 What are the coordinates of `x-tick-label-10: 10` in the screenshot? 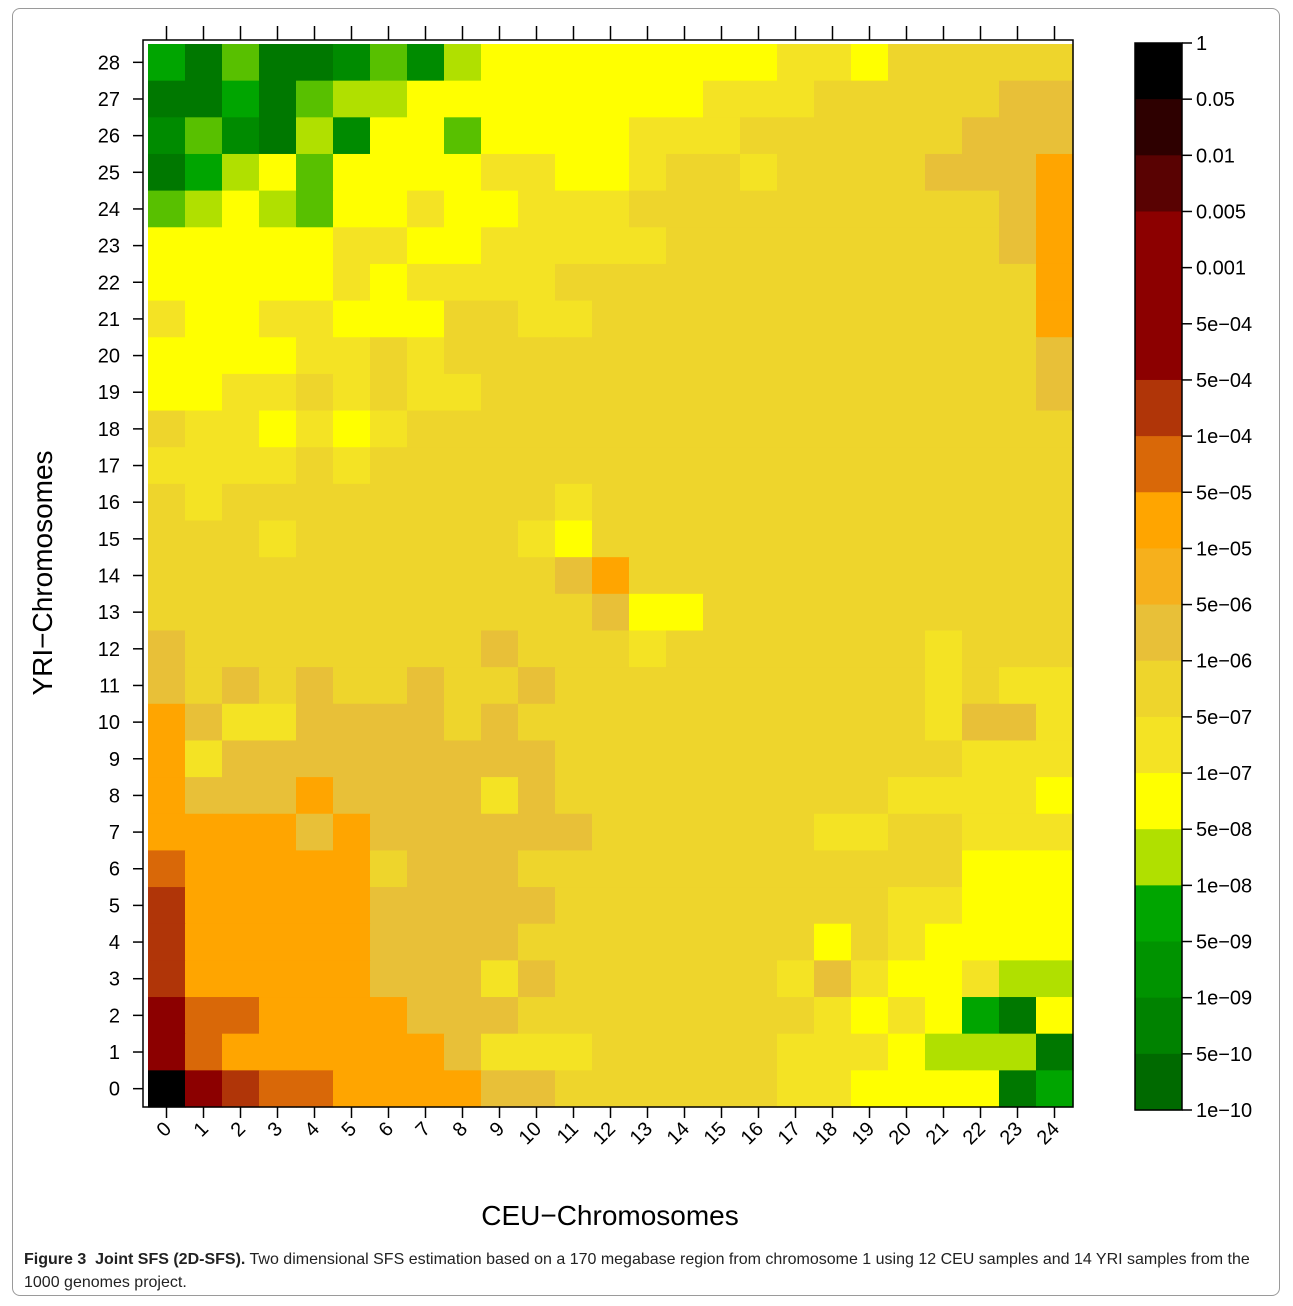 It's located at (530, 1133).